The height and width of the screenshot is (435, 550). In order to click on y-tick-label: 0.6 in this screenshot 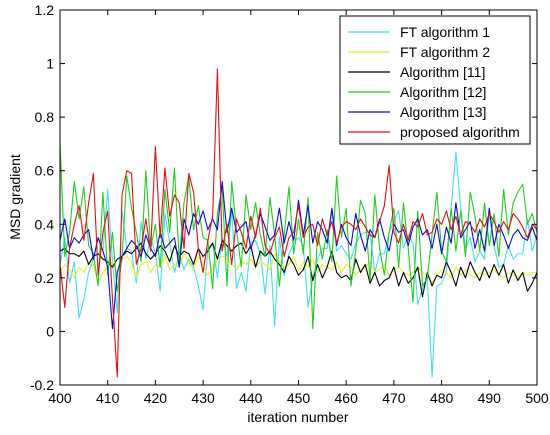, I will do `click(45, 171)`.